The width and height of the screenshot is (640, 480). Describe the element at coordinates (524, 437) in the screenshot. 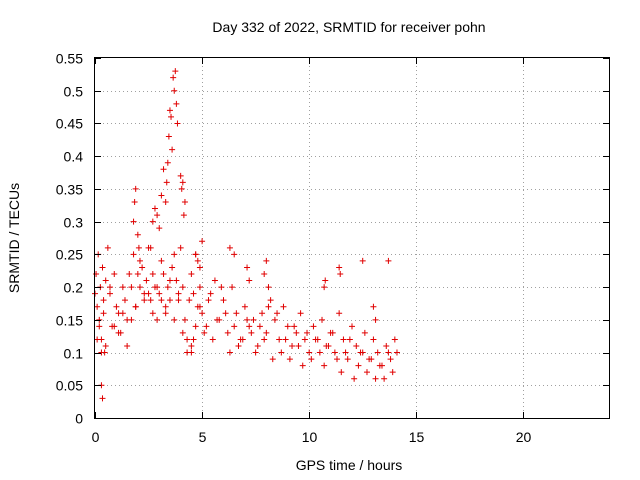

I see `x-tick-label: 20` at that location.